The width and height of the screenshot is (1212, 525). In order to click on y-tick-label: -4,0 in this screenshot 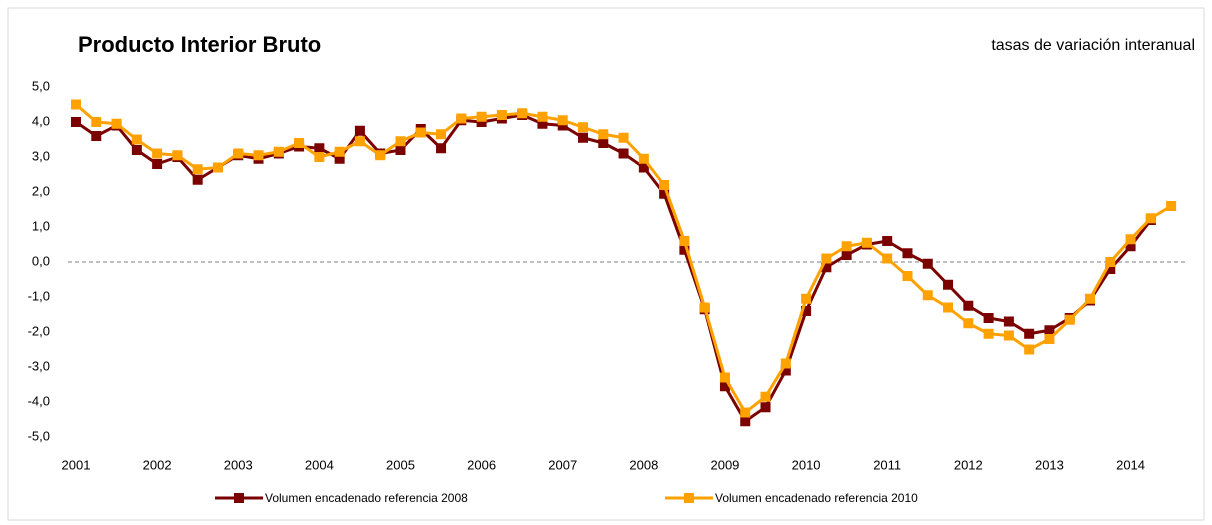, I will do `click(39, 400)`.